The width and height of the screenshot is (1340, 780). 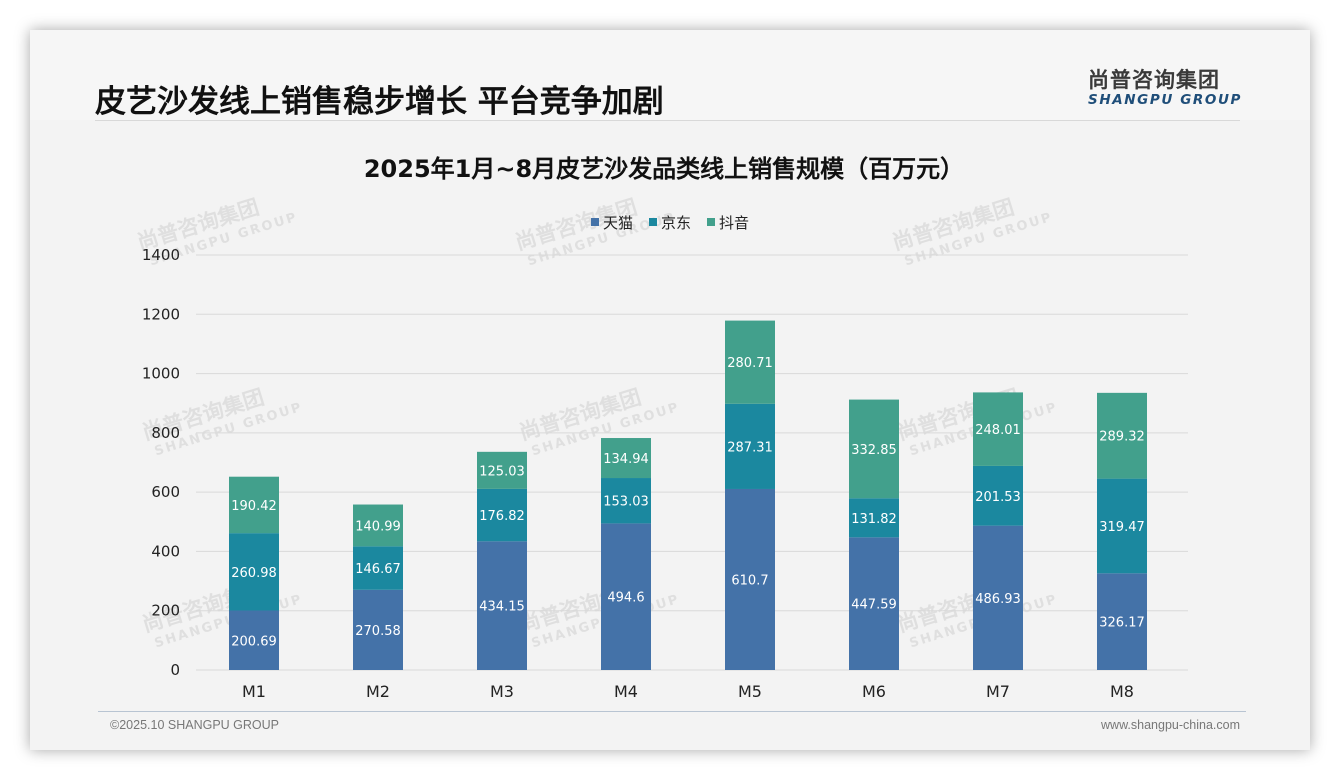 What do you see at coordinates (161, 374) in the screenshot?
I see `y-tick-label: 1000` at bounding box center [161, 374].